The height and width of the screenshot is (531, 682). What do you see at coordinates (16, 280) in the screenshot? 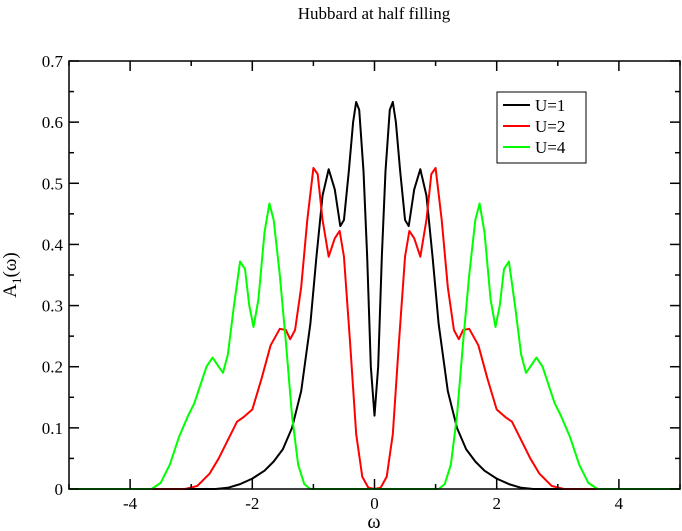
I see `y-axis-label-subscript: 1` at bounding box center [16, 280].